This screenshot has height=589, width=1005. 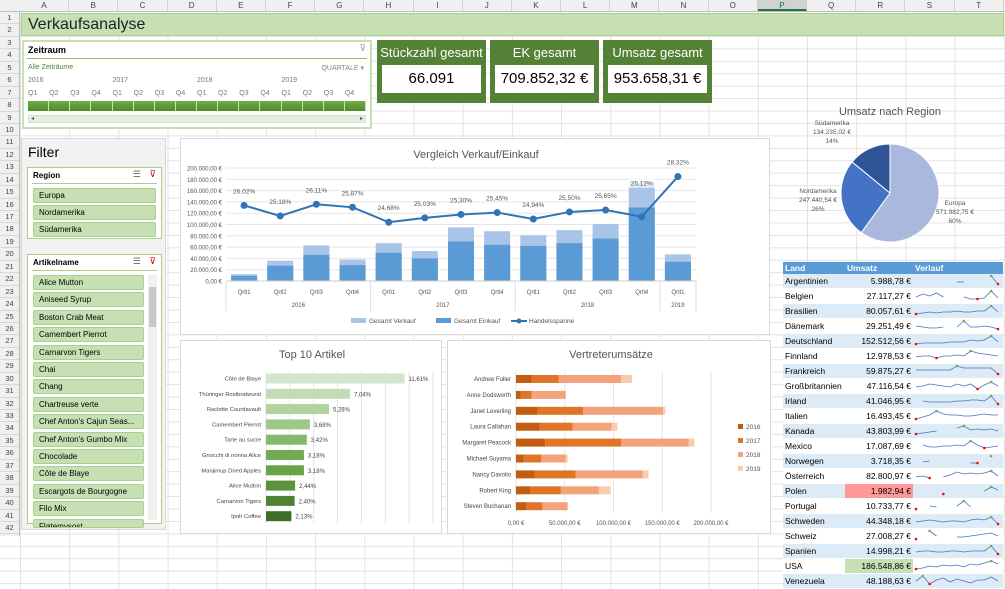 What do you see at coordinates (9, 317) in the screenshot?
I see `row-header: 25` at bounding box center [9, 317].